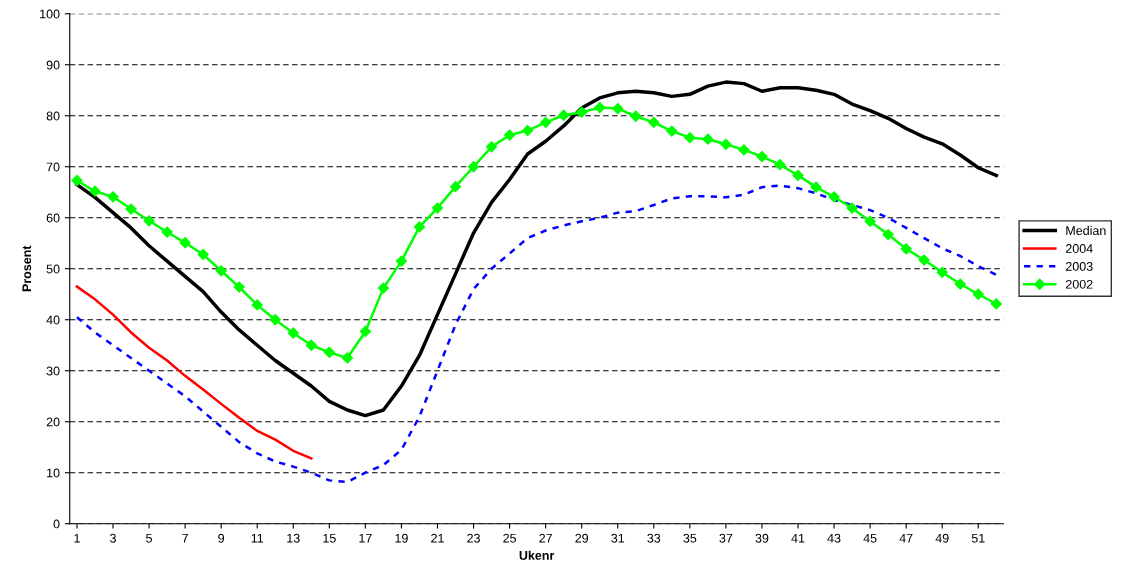 This screenshot has height=573, width=1125. What do you see at coordinates (53, 269) in the screenshot?
I see `y-tick-label: 50` at bounding box center [53, 269].